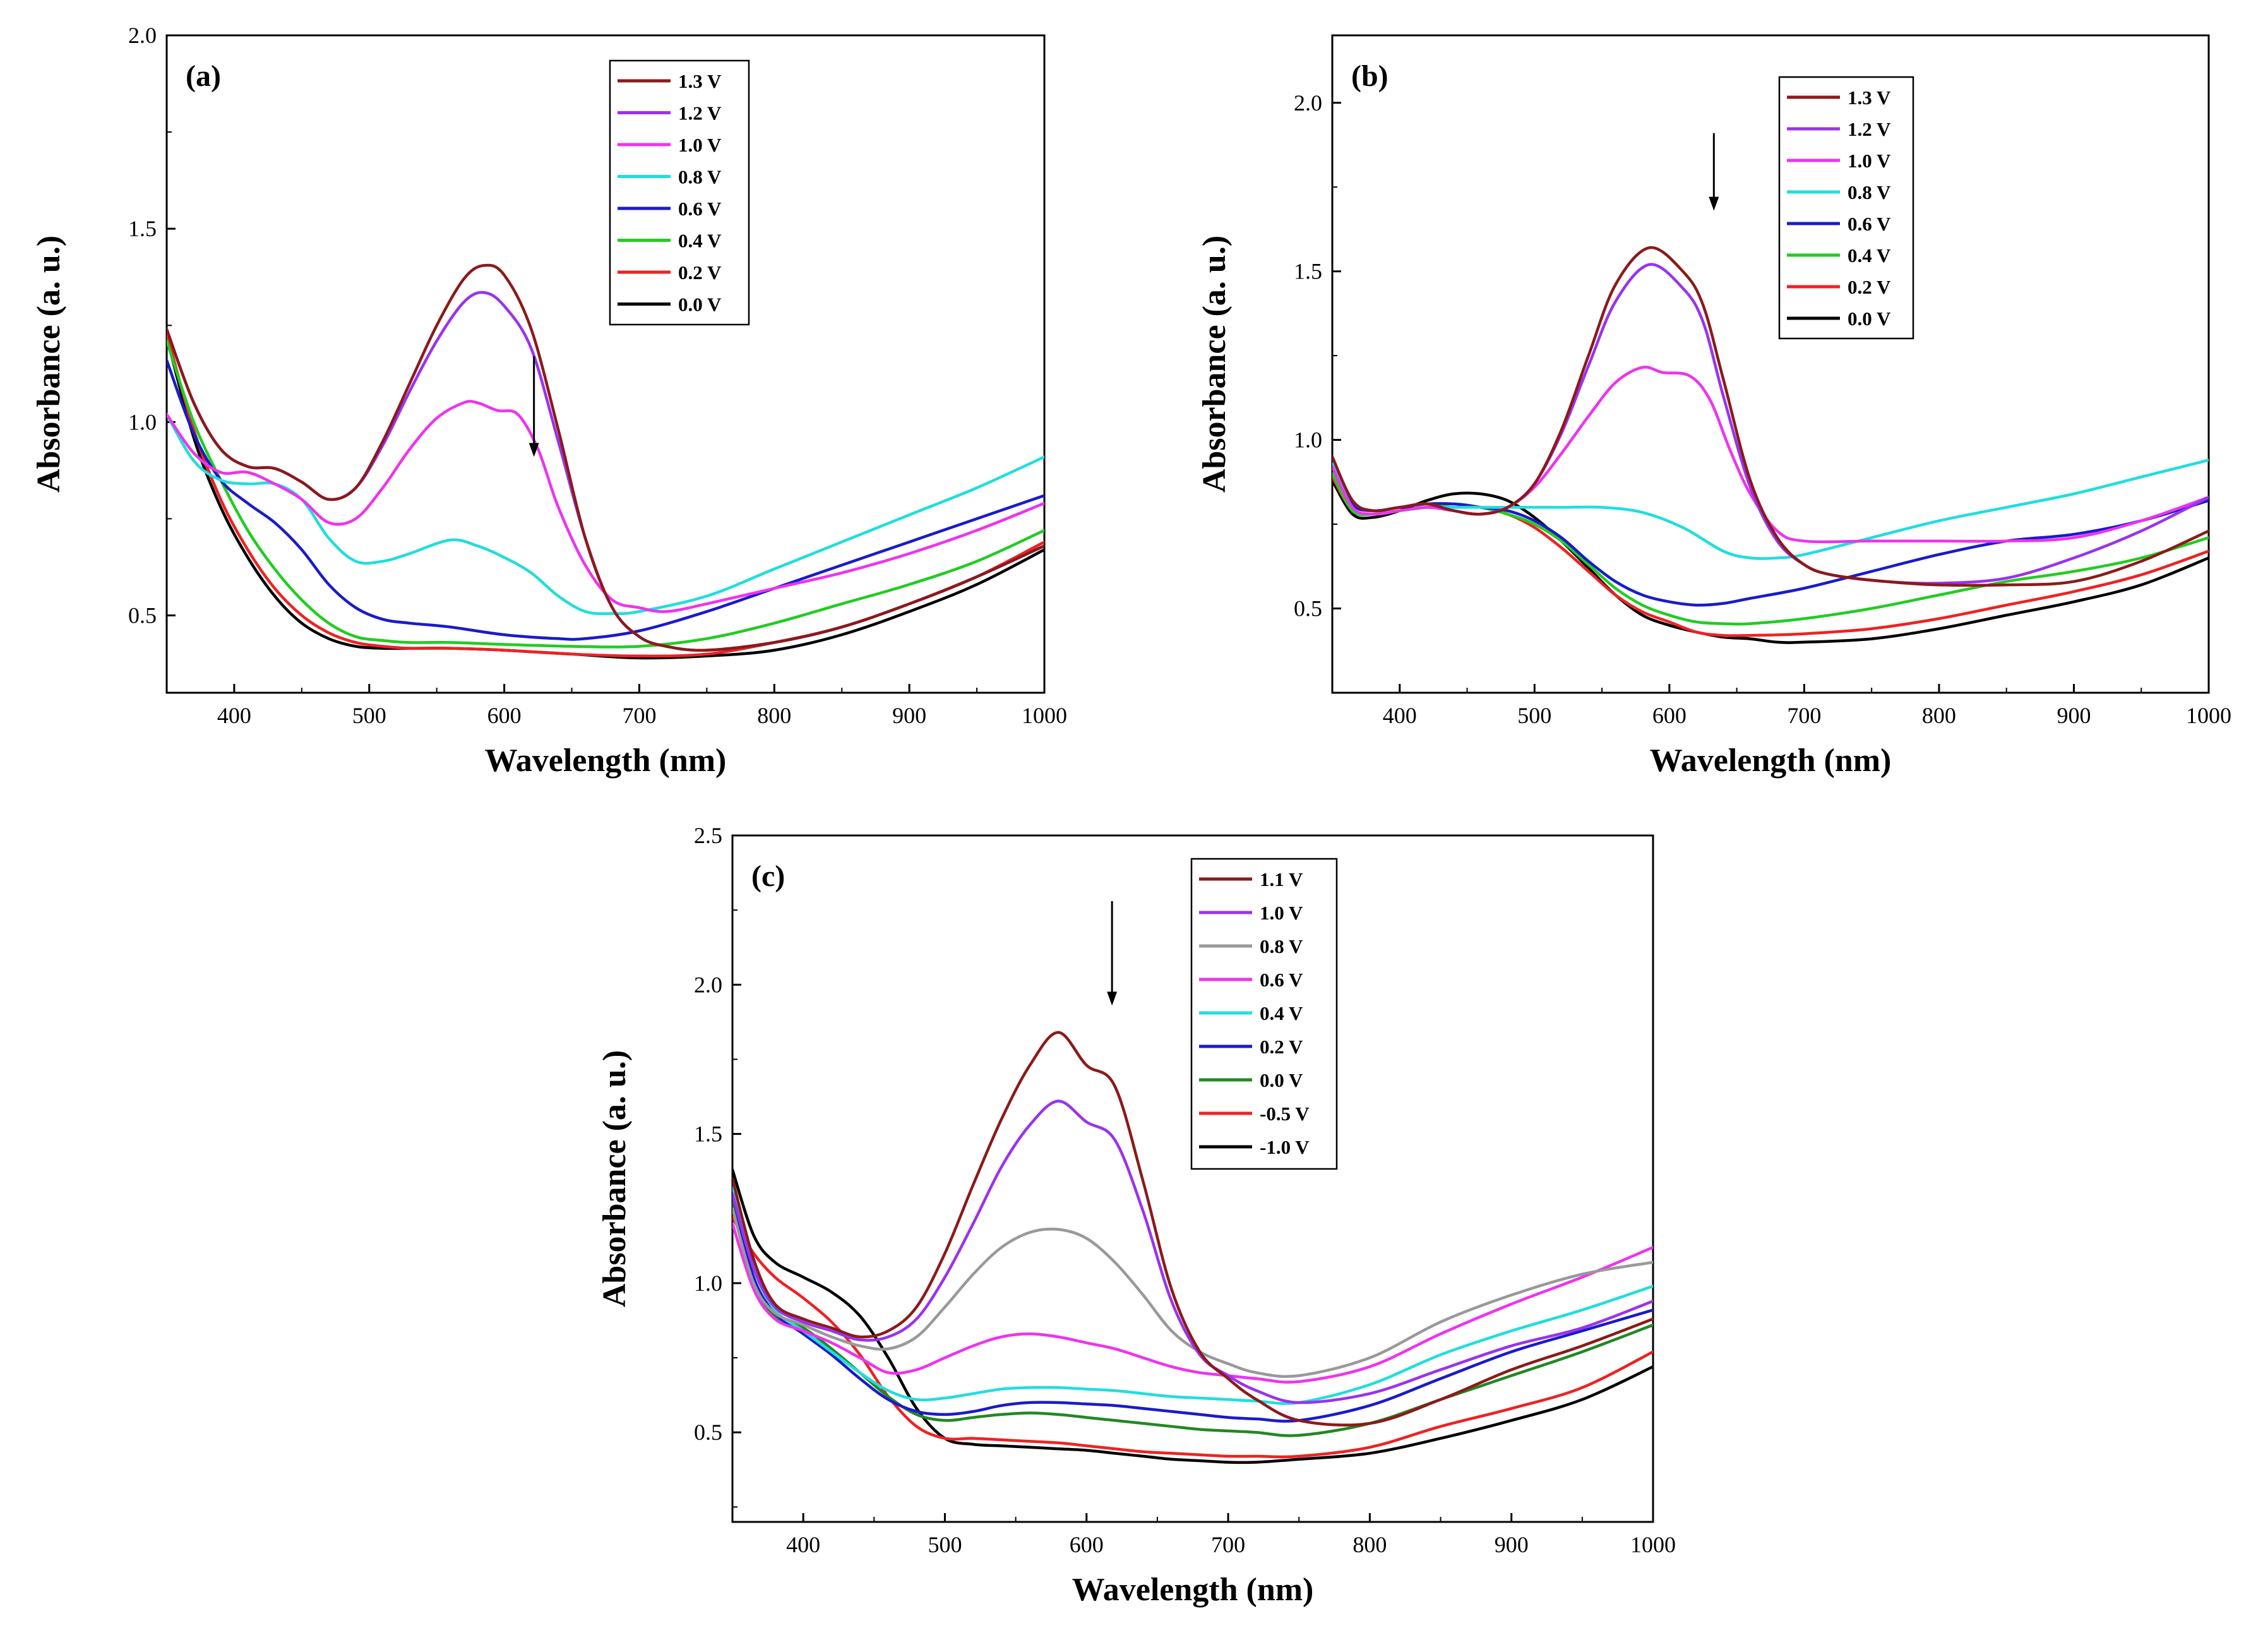 The height and width of the screenshot is (1652, 2263). Describe the element at coordinates (768, 876) in the screenshot. I see `panel-label: (c)` at that location.